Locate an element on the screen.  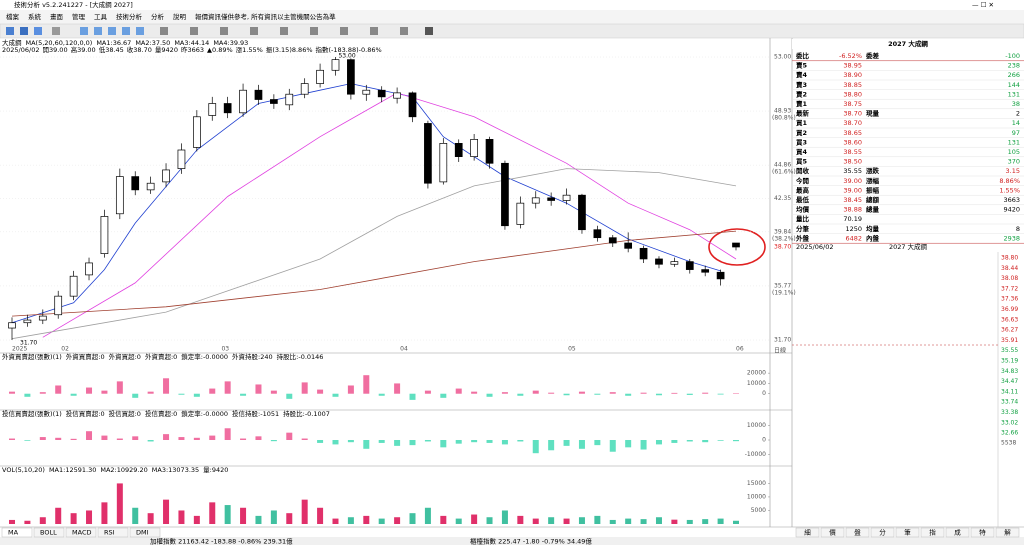
y-tick-label: 42.35 is located at coordinates (782, 198).